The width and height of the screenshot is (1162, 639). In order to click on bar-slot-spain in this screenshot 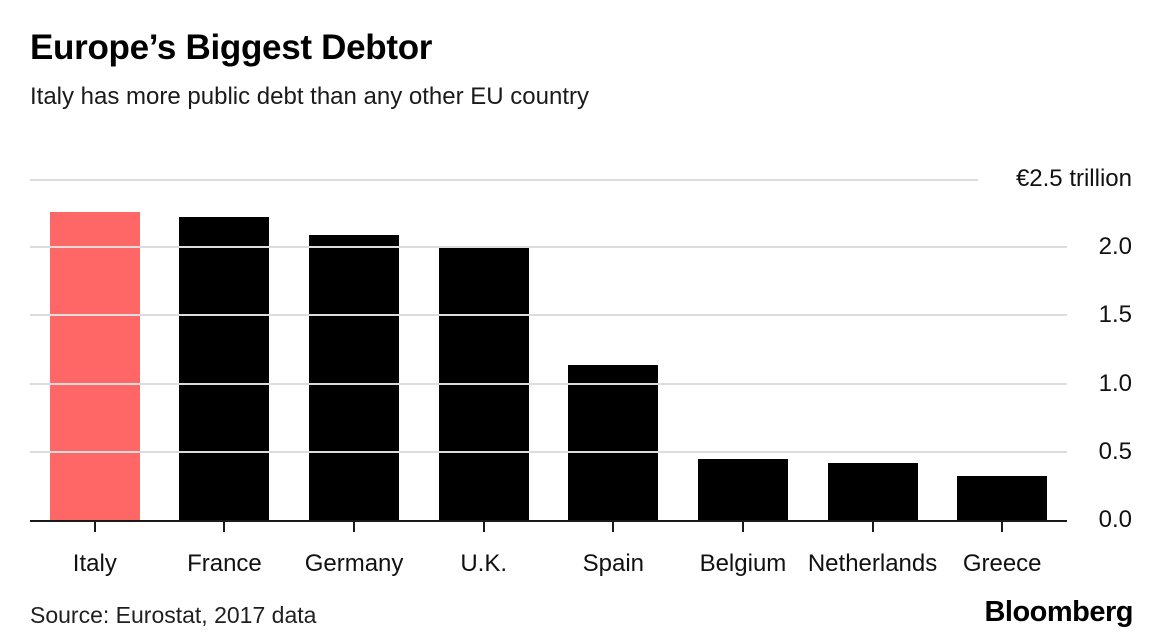, I will do `click(614, 355)`.